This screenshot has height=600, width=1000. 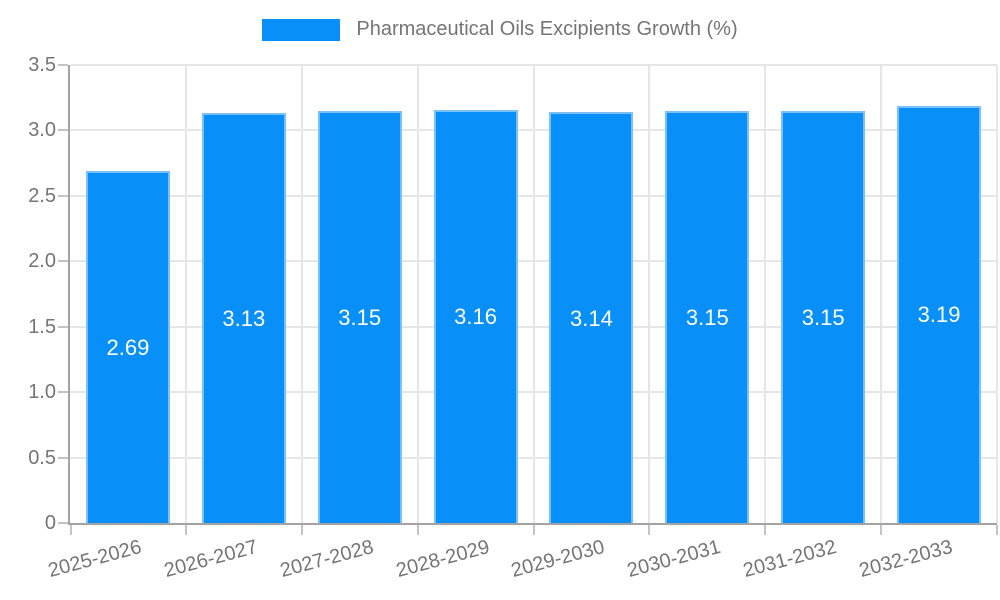 I want to click on bar: 3.13, so click(x=243, y=318).